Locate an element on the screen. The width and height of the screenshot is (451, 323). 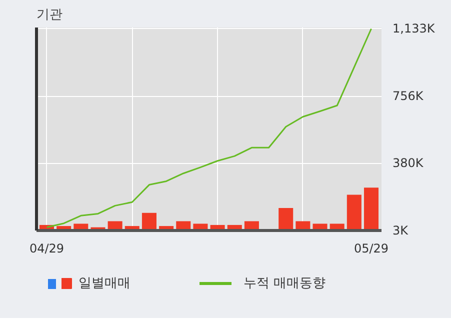
x-tick-label: 04/29 is located at coordinates (46, 249).